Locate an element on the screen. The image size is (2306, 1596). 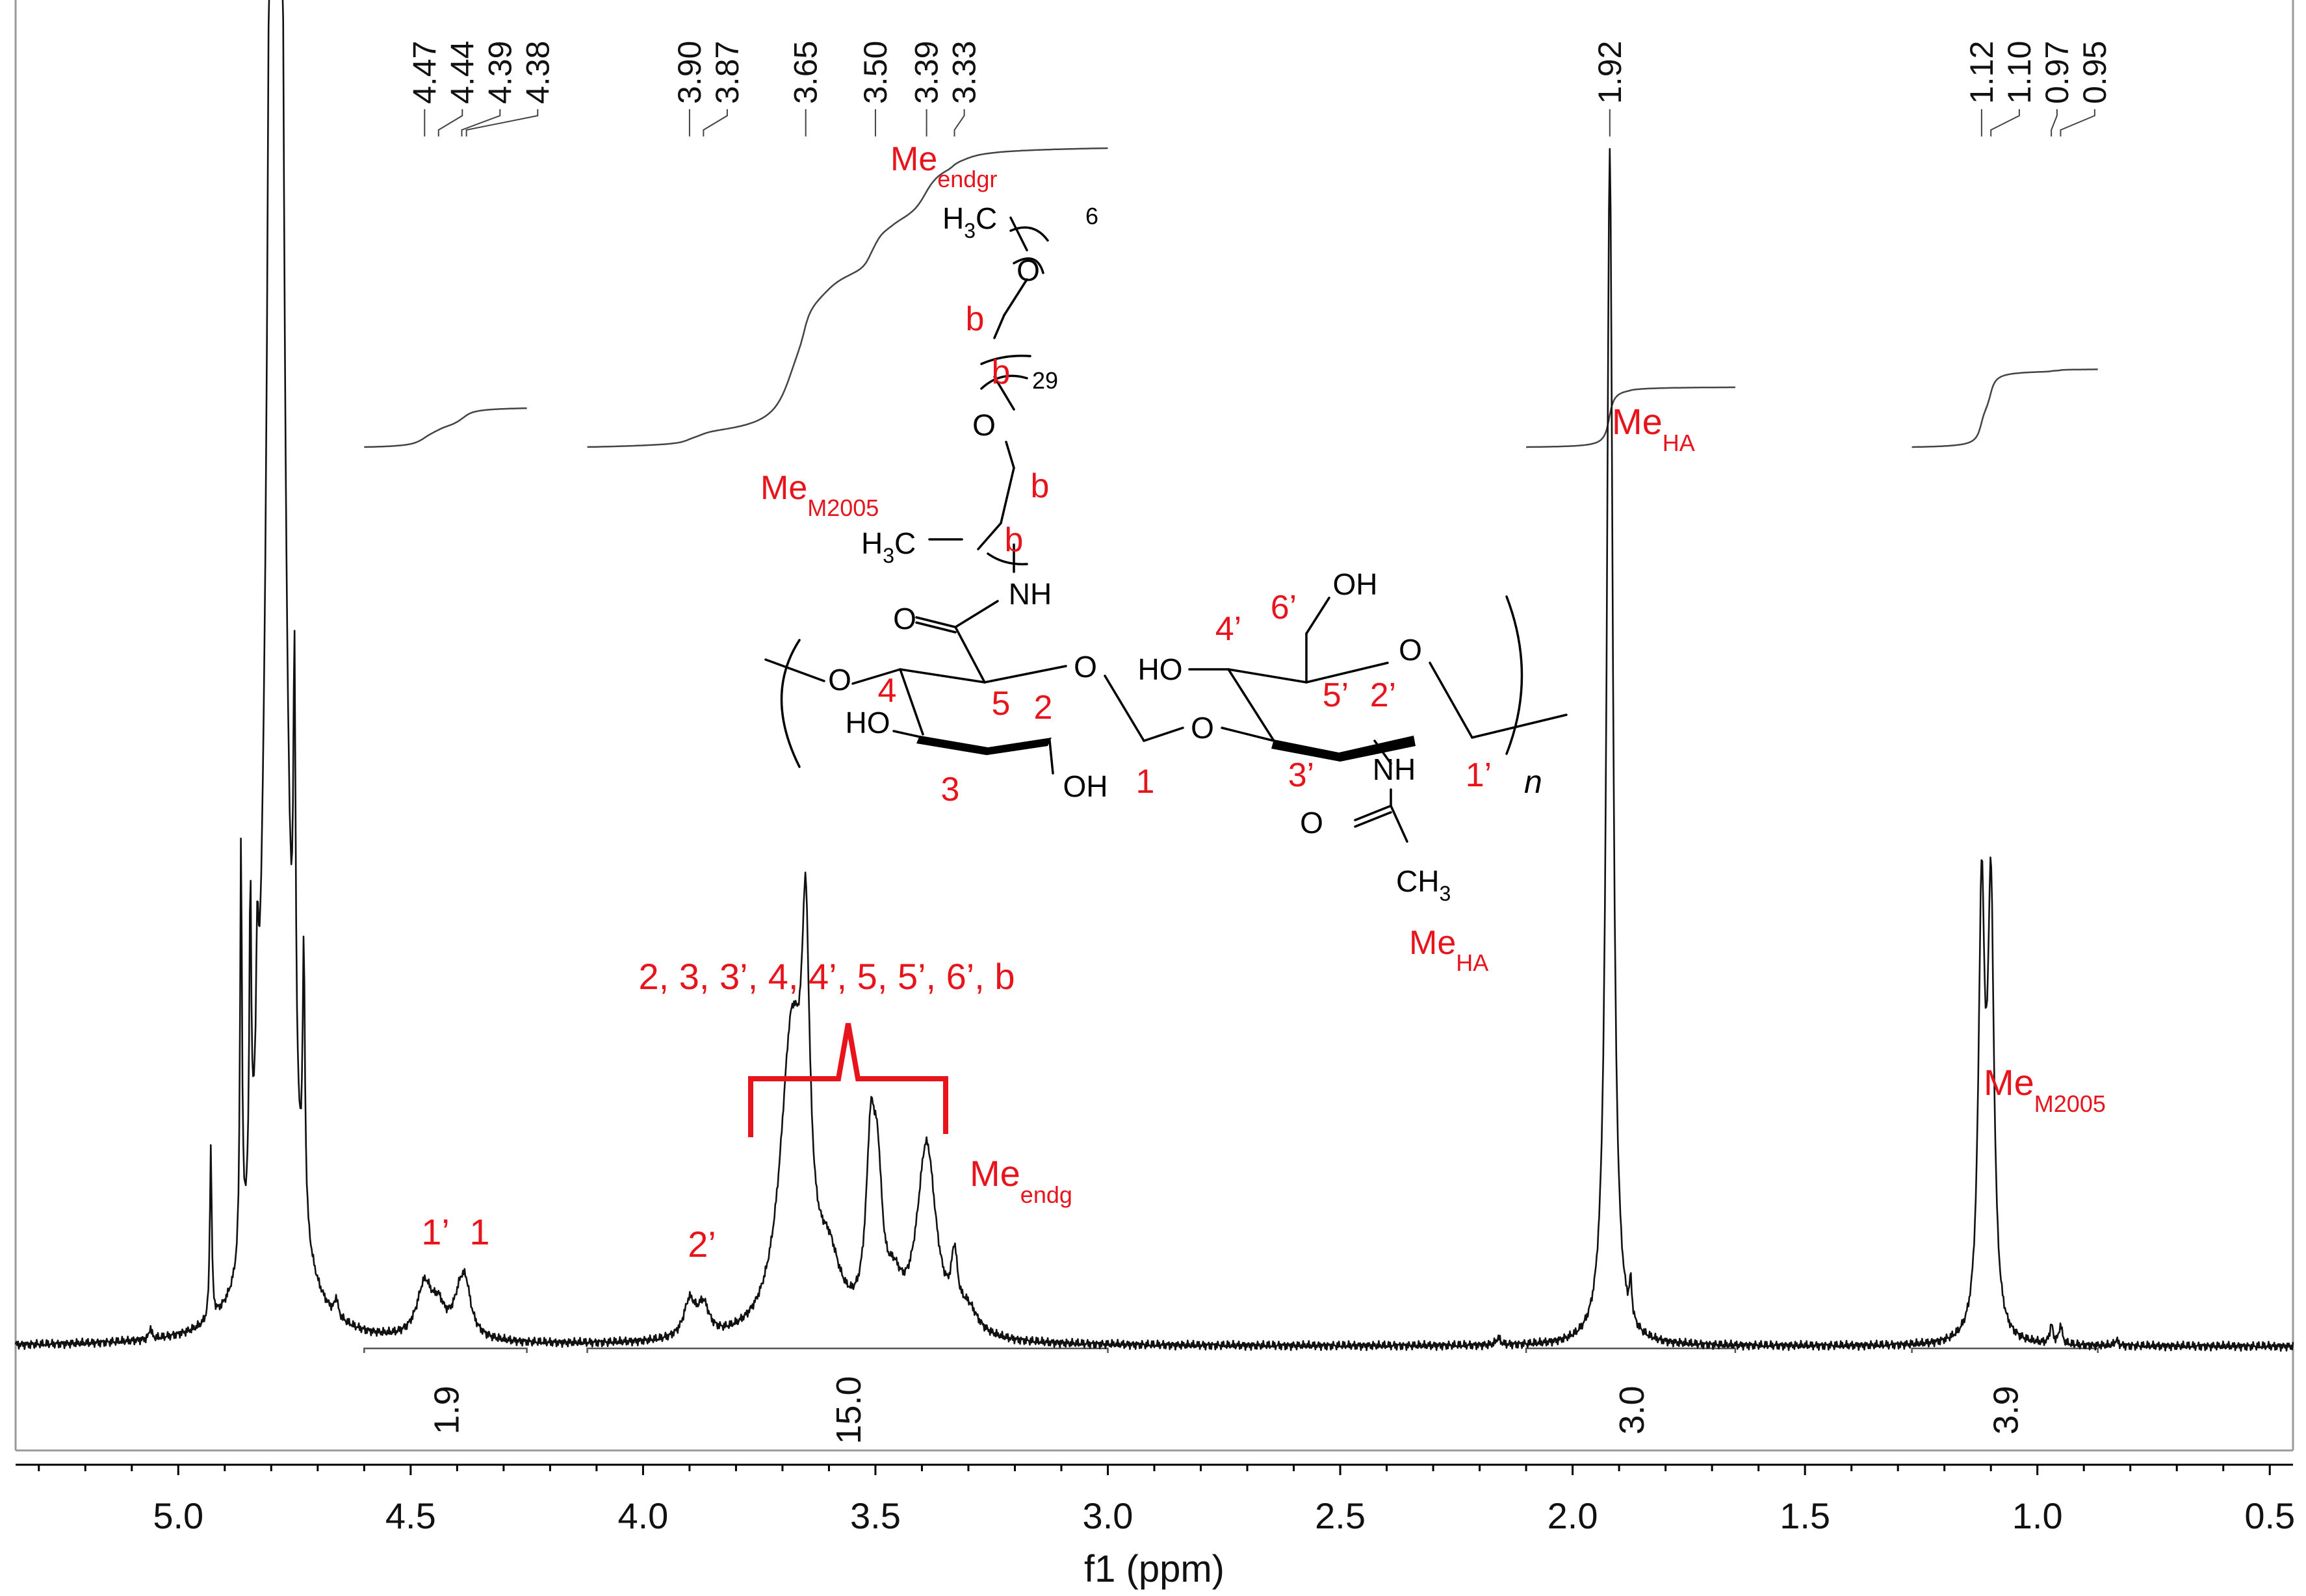
x-tick-label: 4.0 is located at coordinates (642, 1515).